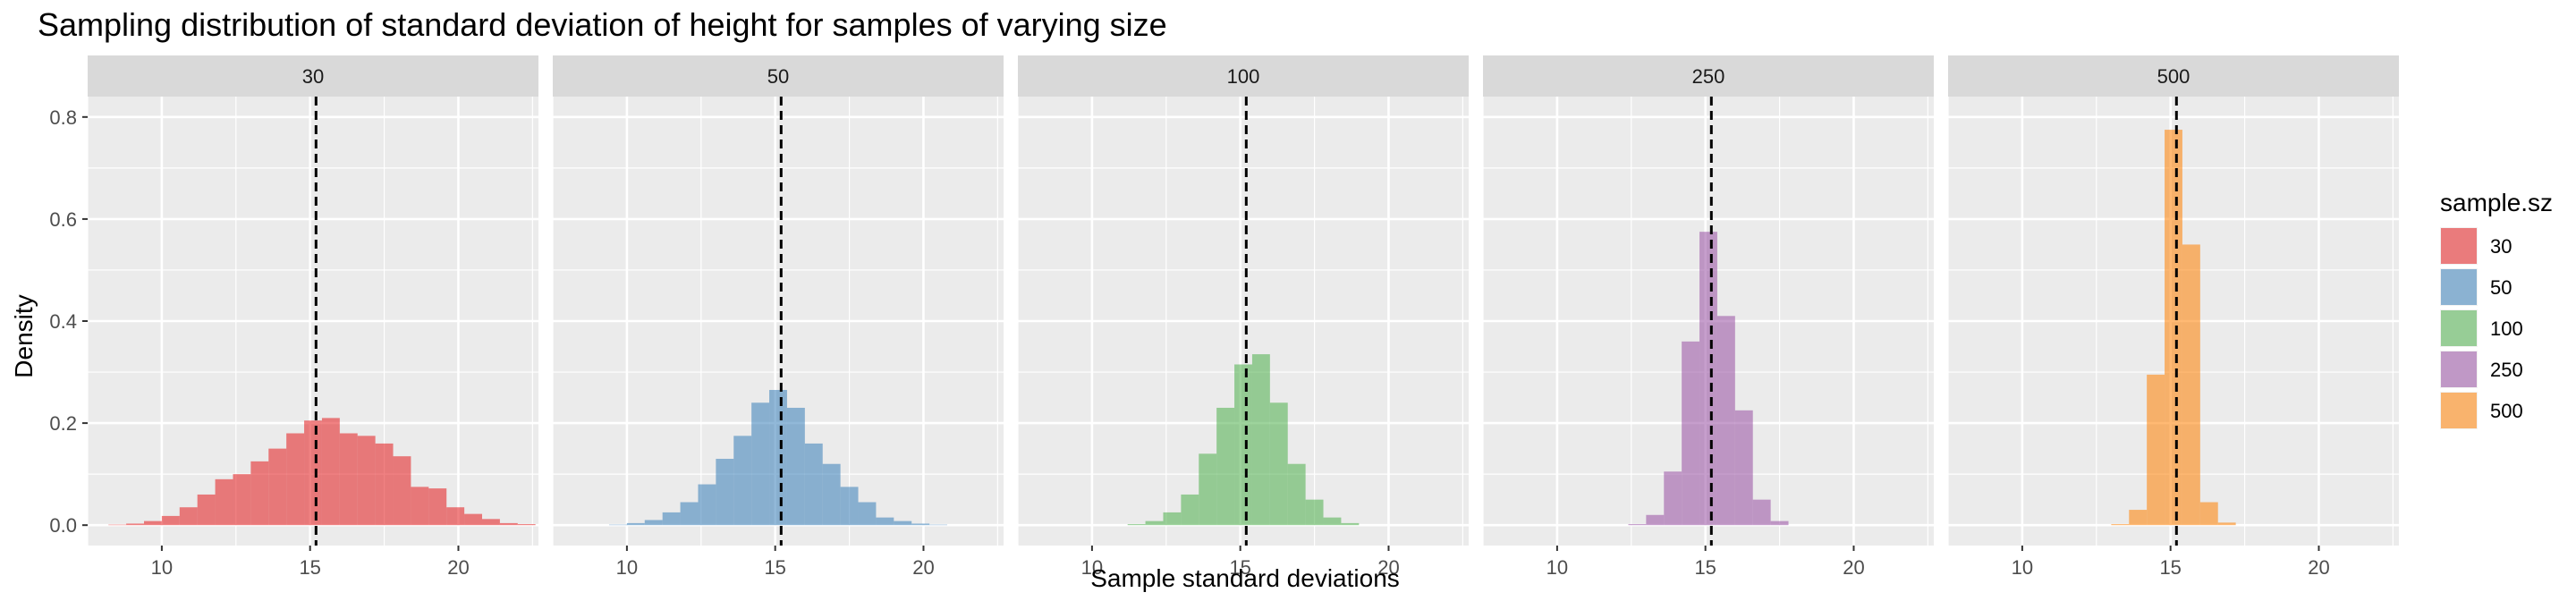 The height and width of the screenshot is (601, 2576). Describe the element at coordinates (63, 117) in the screenshot. I see `y-tick-label: 0.8` at that location.